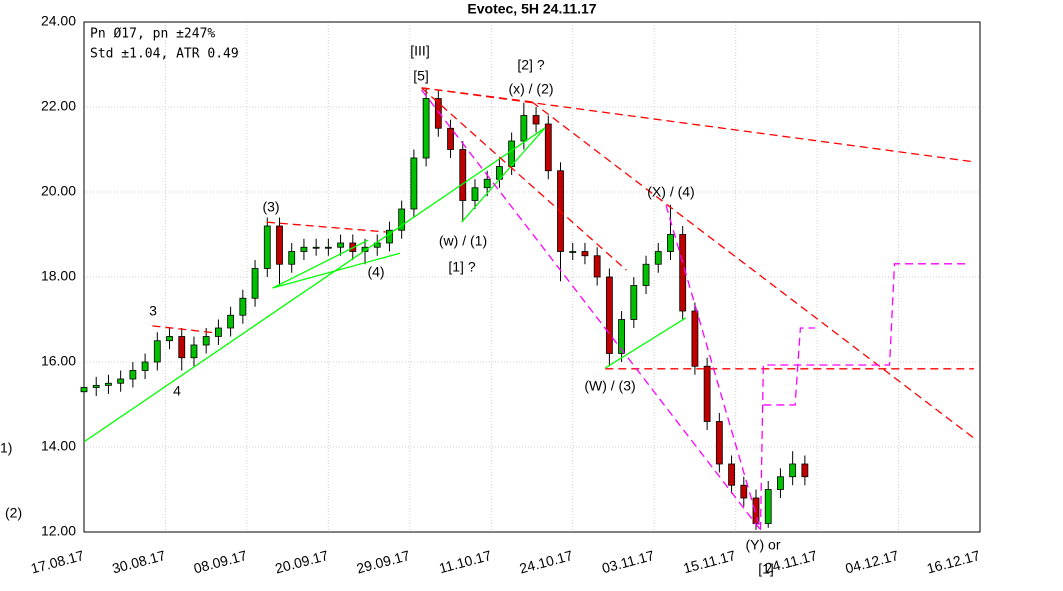 This screenshot has height=591, width=1063. Describe the element at coordinates (270, 207) in the screenshot. I see `wave-label: (3)` at that location.